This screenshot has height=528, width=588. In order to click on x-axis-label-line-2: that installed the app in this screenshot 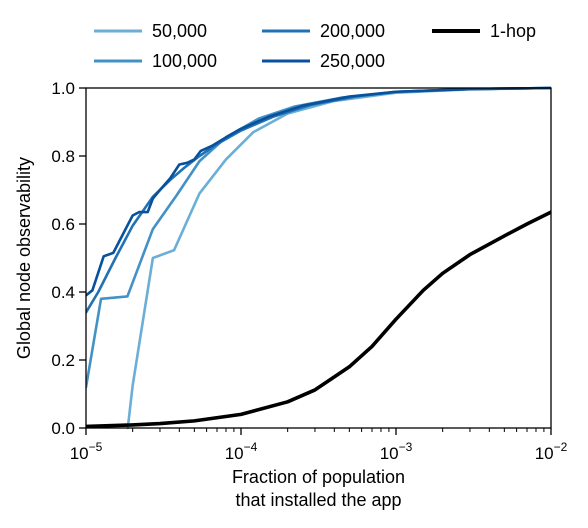, I will do `click(318, 500)`.